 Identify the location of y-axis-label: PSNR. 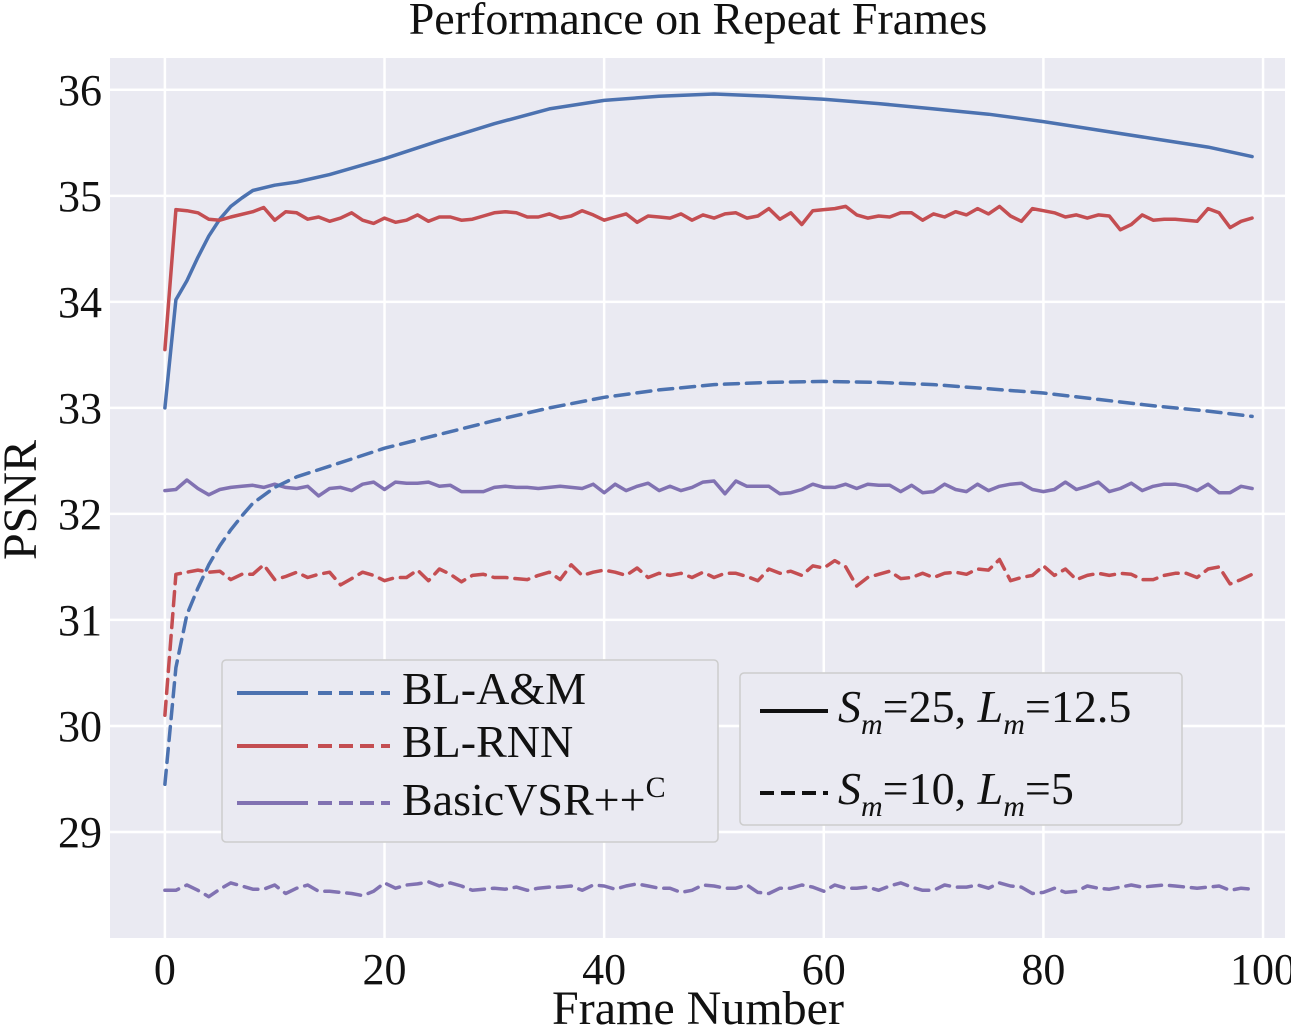
(23, 500).